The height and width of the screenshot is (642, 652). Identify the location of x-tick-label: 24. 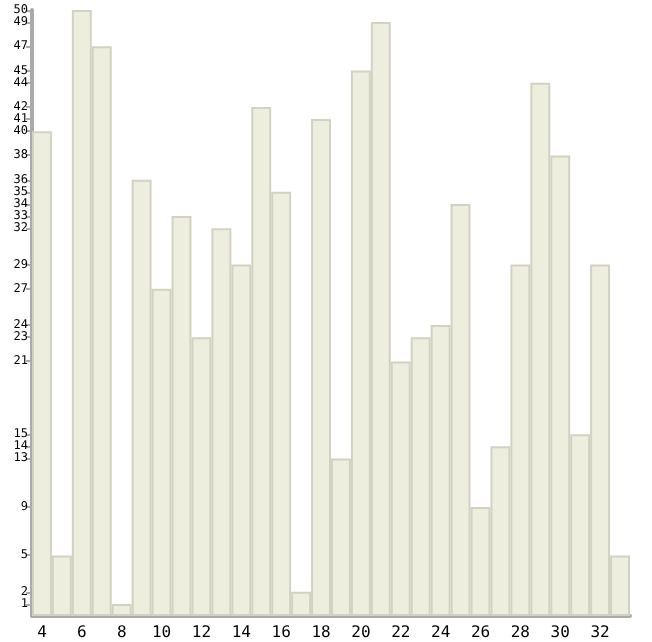
(440, 632).